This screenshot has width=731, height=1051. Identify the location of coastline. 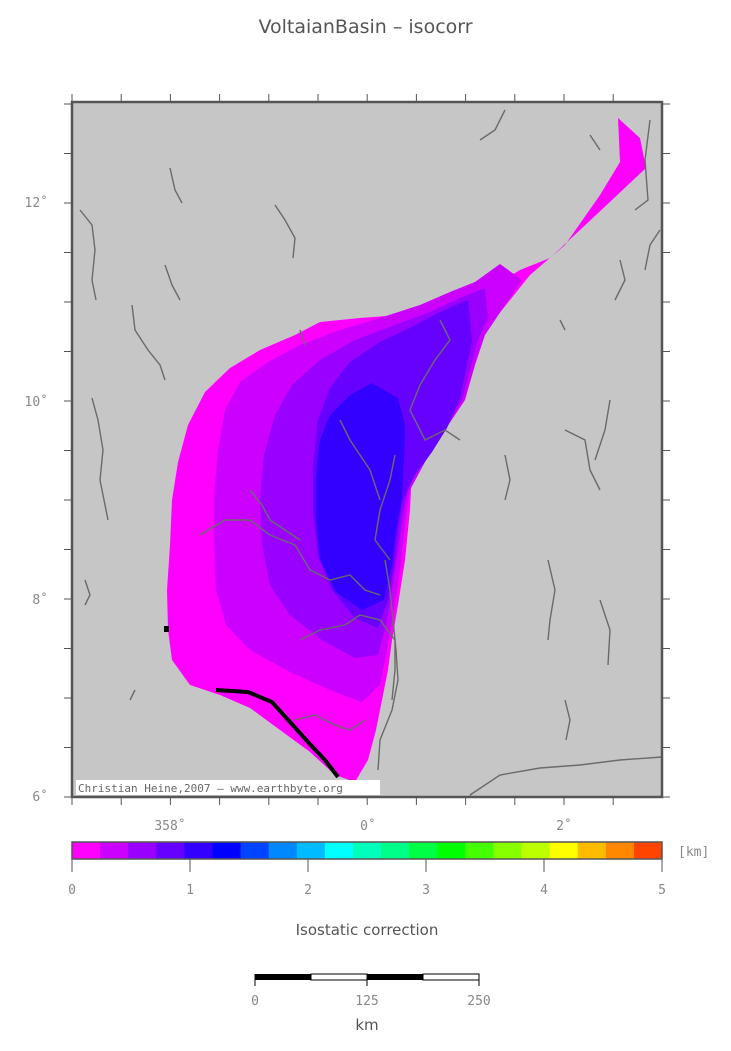
(277, 733).